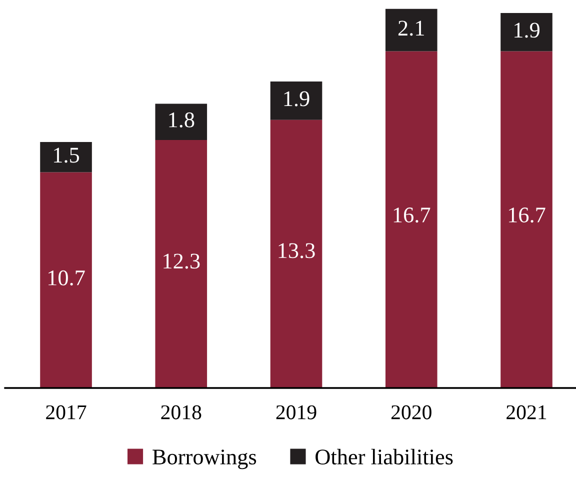 The height and width of the screenshot is (478, 576). What do you see at coordinates (411, 412) in the screenshot?
I see `x-tick-label: 2020` at bounding box center [411, 412].